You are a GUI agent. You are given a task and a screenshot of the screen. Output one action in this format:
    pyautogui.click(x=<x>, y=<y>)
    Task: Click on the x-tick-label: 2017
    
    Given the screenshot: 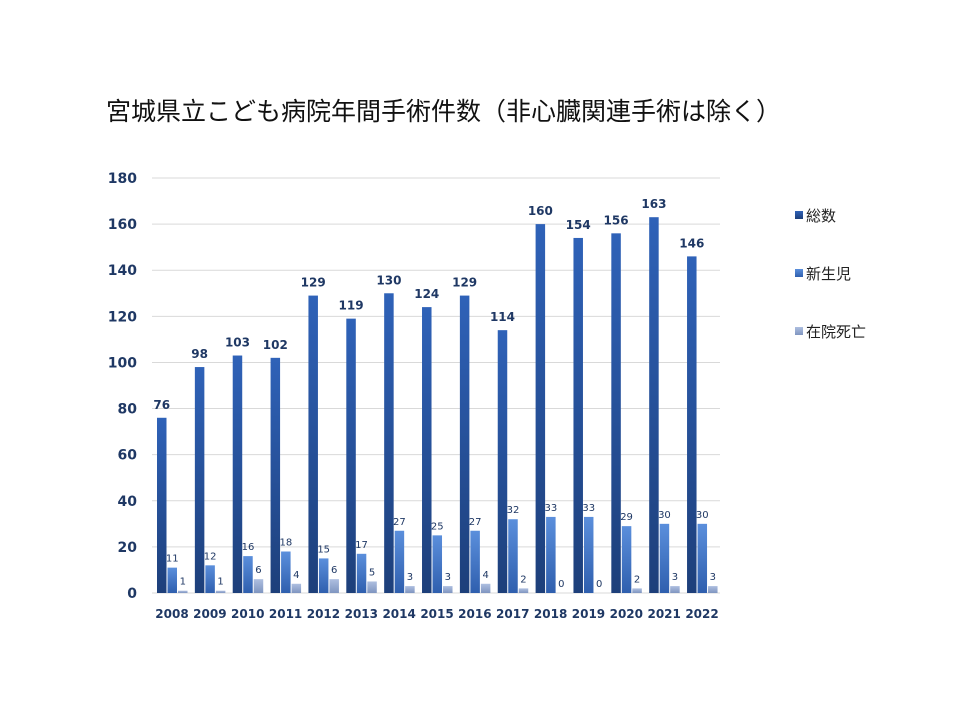 What is the action you would take?
    pyautogui.click(x=512, y=614)
    